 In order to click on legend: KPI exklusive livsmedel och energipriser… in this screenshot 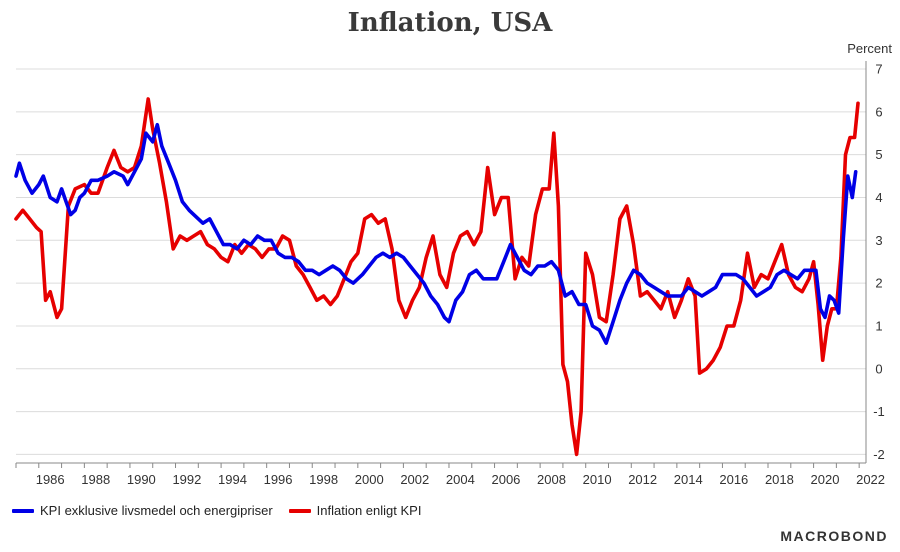, I will do `click(216, 510)`.